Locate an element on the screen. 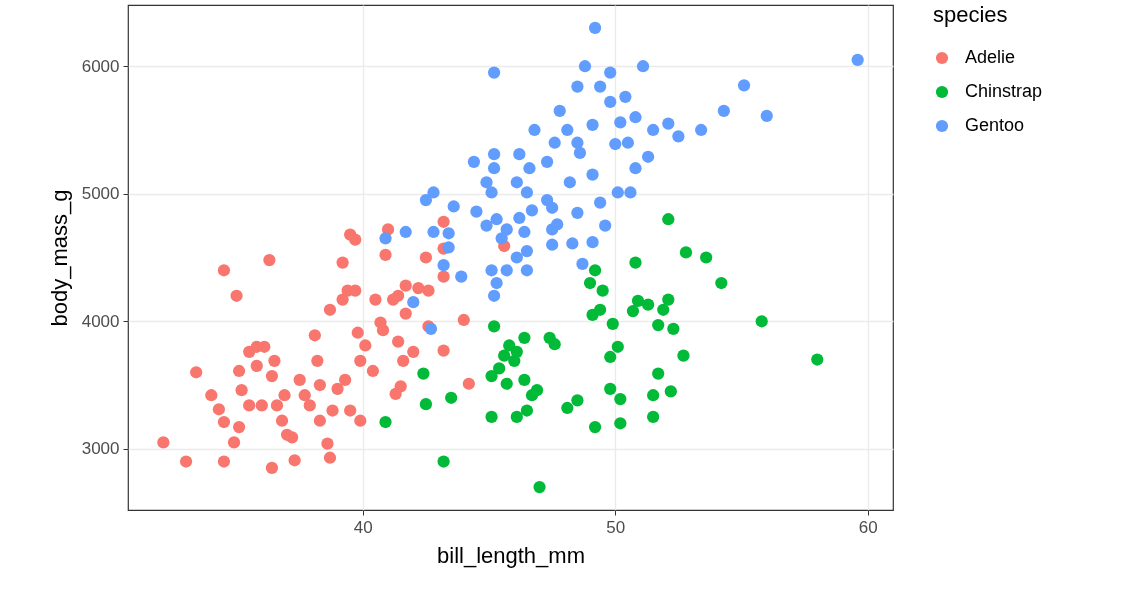 The height and width of the screenshot is (592, 1132). y-tick-label: 6000 is located at coordinates (100, 66).